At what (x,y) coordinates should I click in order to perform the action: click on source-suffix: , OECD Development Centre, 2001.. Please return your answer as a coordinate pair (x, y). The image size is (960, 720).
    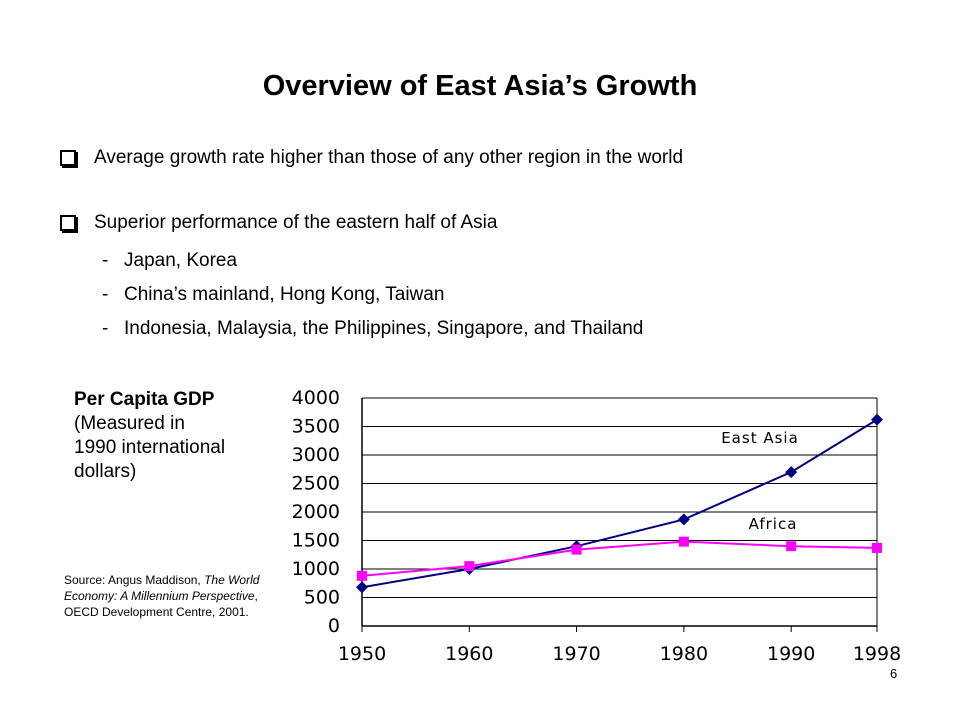
    Looking at the image, I should click on (161, 604).